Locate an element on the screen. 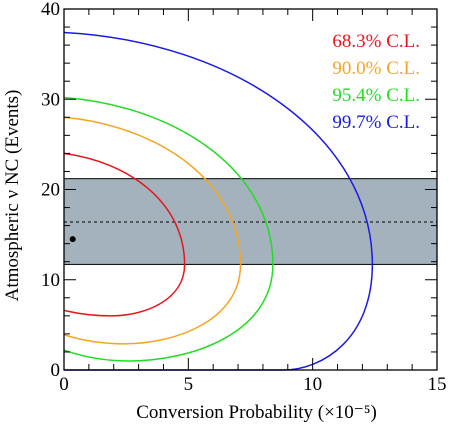 The height and width of the screenshot is (430, 449). legend-label-3: 99.7% C.L. is located at coordinates (376, 122).